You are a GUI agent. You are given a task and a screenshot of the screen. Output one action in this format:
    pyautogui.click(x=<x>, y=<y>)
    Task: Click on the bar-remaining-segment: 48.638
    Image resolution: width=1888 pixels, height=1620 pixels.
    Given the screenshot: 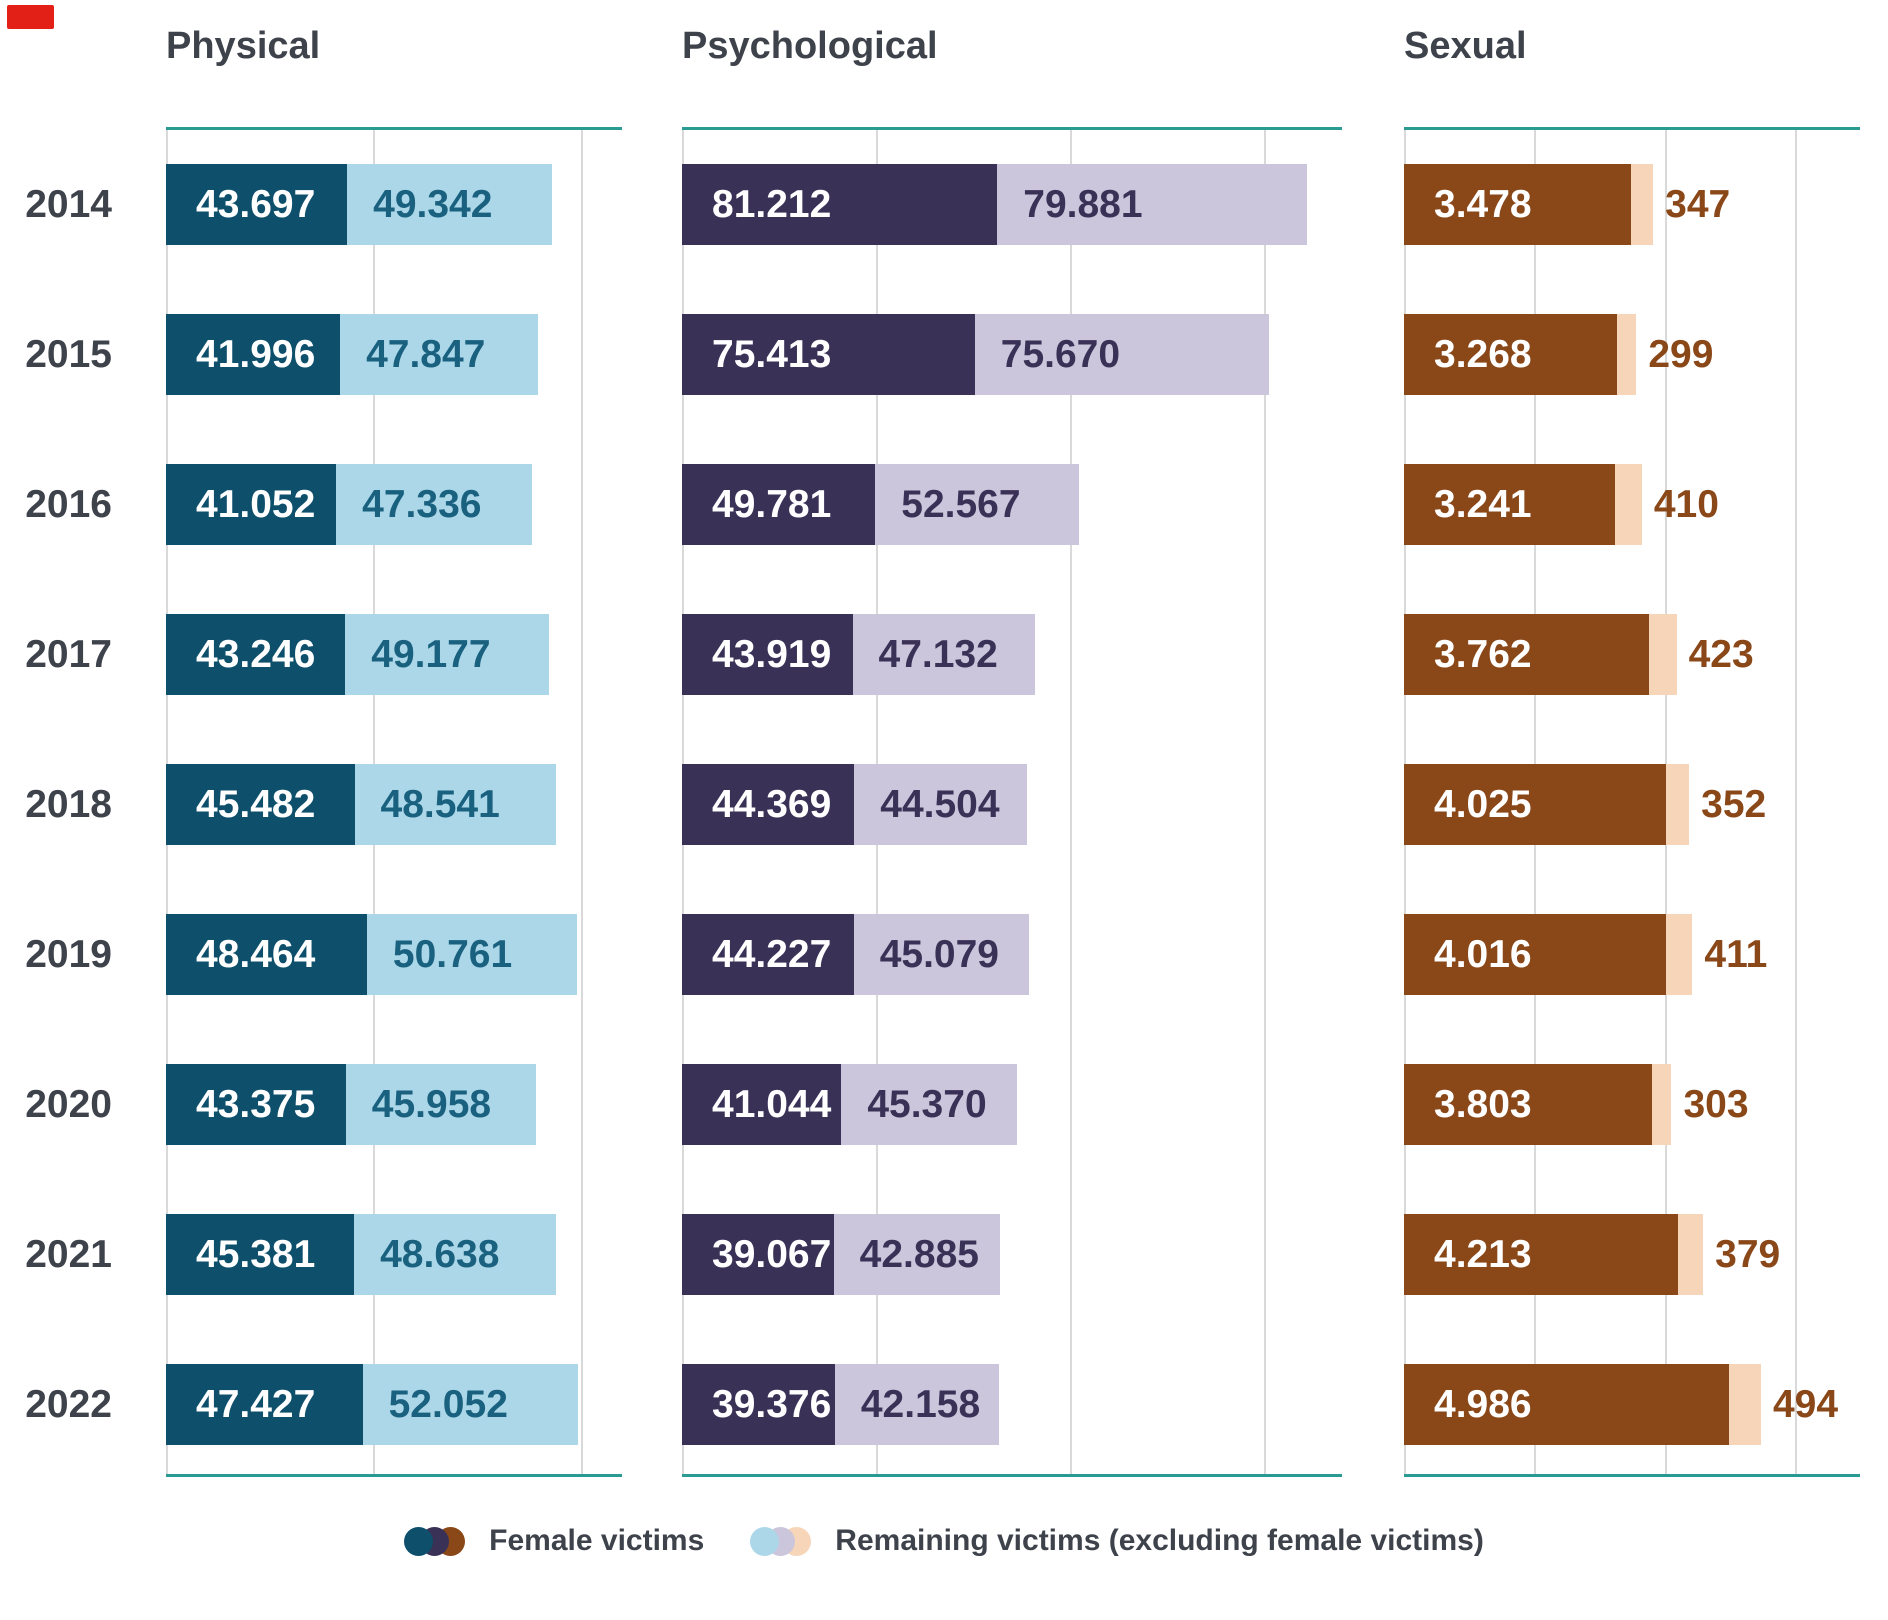 What is the action you would take?
    pyautogui.click(x=455, y=1254)
    